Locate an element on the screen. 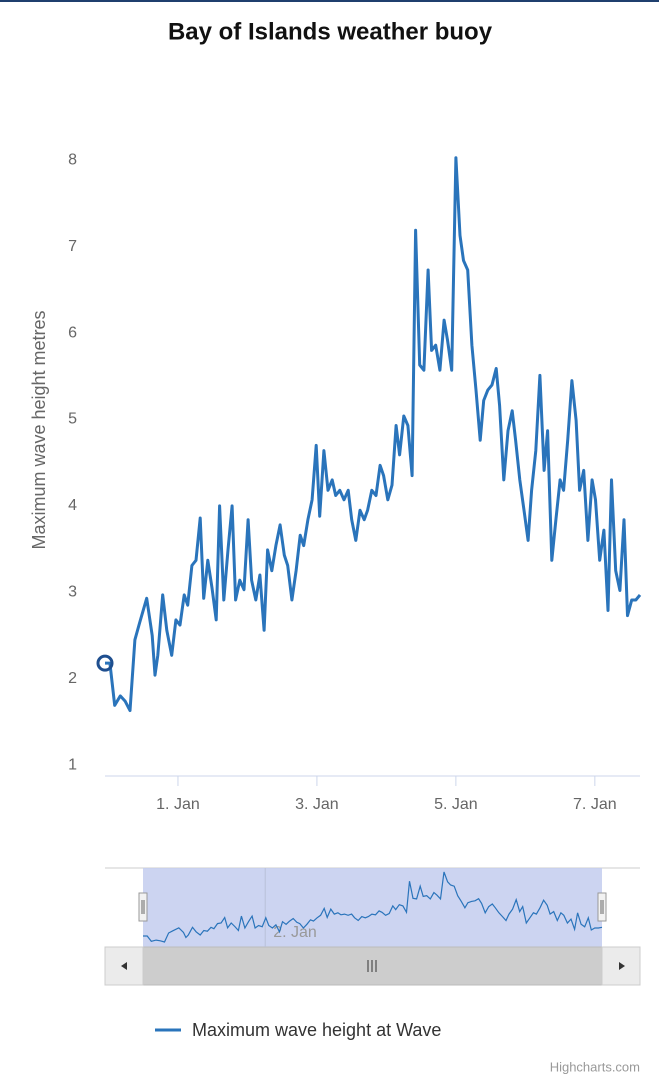  navigator-mask is located at coordinates (372, 907).